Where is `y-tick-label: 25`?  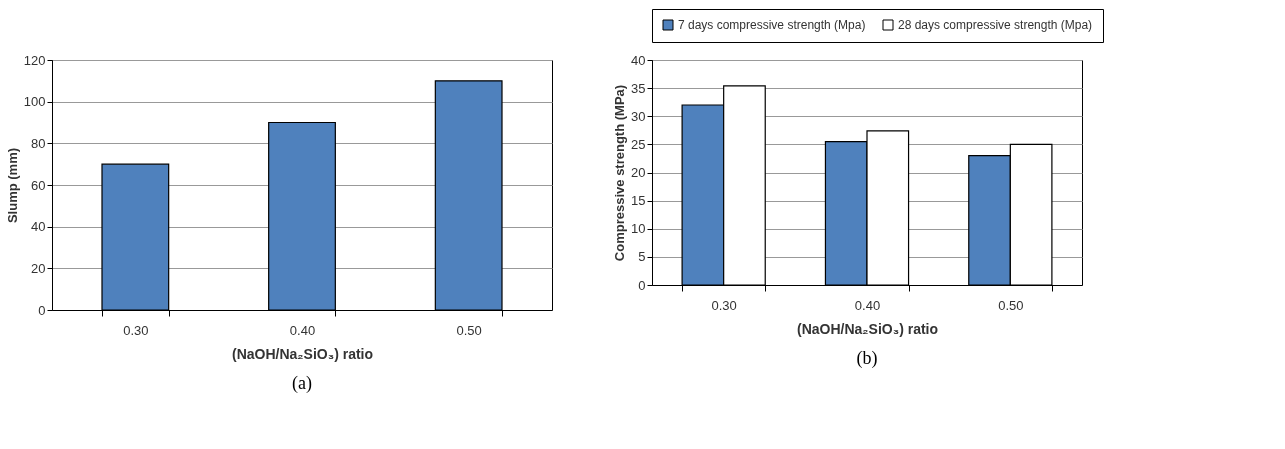
y-tick-label: 25 is located at coordinates (638, 144).